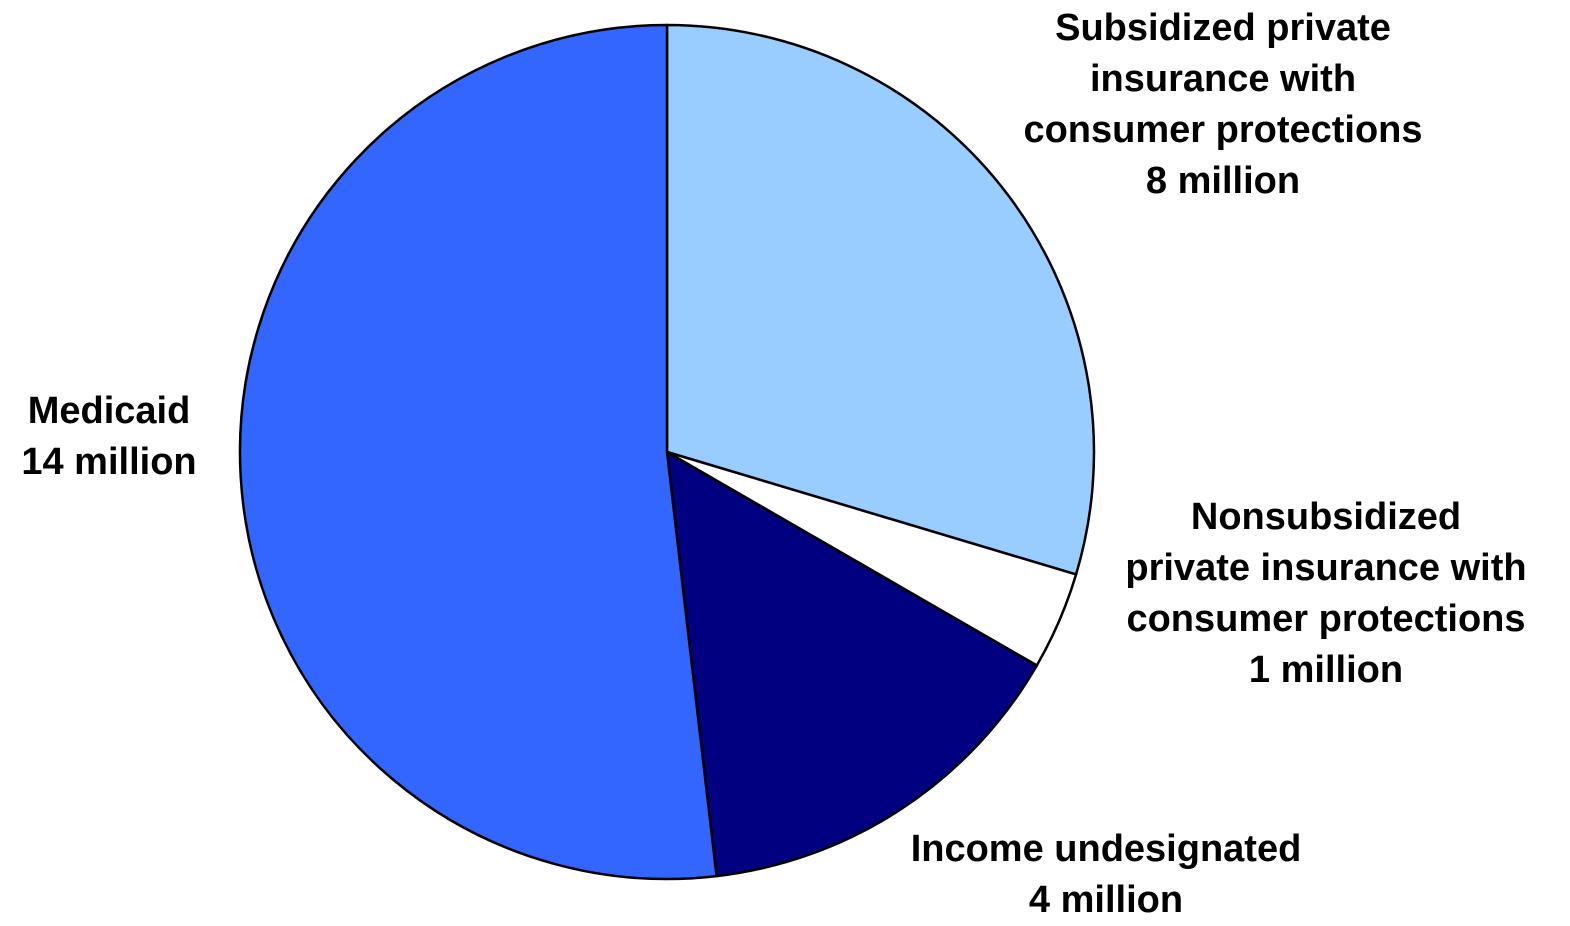 This screenshot has height=926, width=1570. What do you see at coordinates (1223, 79) in the screenshot?
I see `slice-label-line: insurance with` at bounding box center [1223, 79].